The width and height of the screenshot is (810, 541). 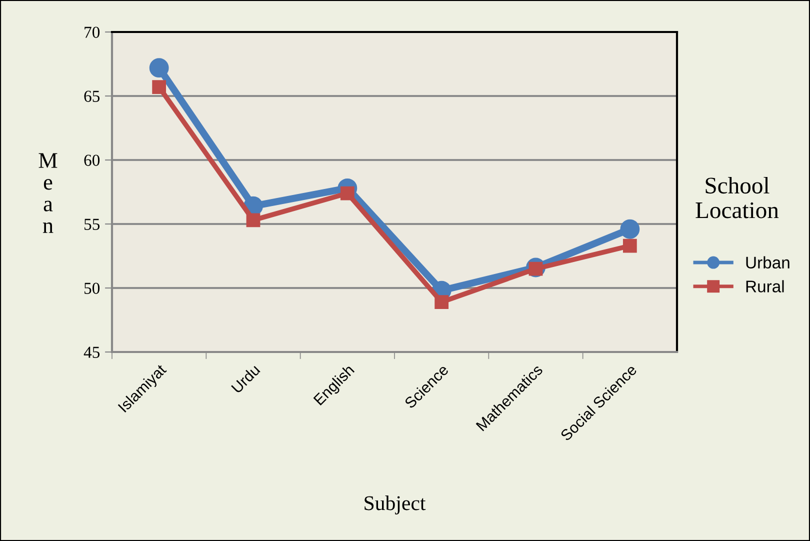 I want to click on y-axis-title: Mean, so click(x=48, y=193).